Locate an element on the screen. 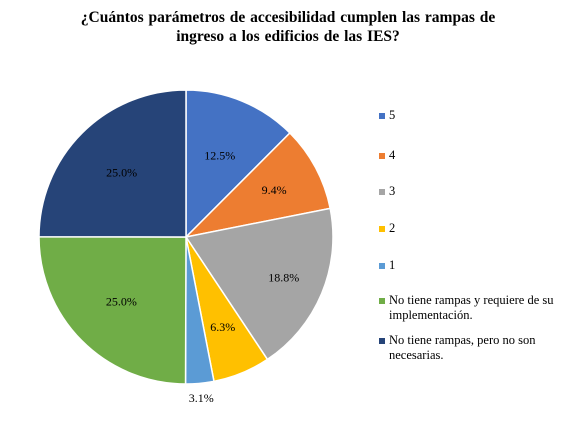 This screenshot has width=576, height=424. legend-label: 4 is located at coordinates (392, 155).